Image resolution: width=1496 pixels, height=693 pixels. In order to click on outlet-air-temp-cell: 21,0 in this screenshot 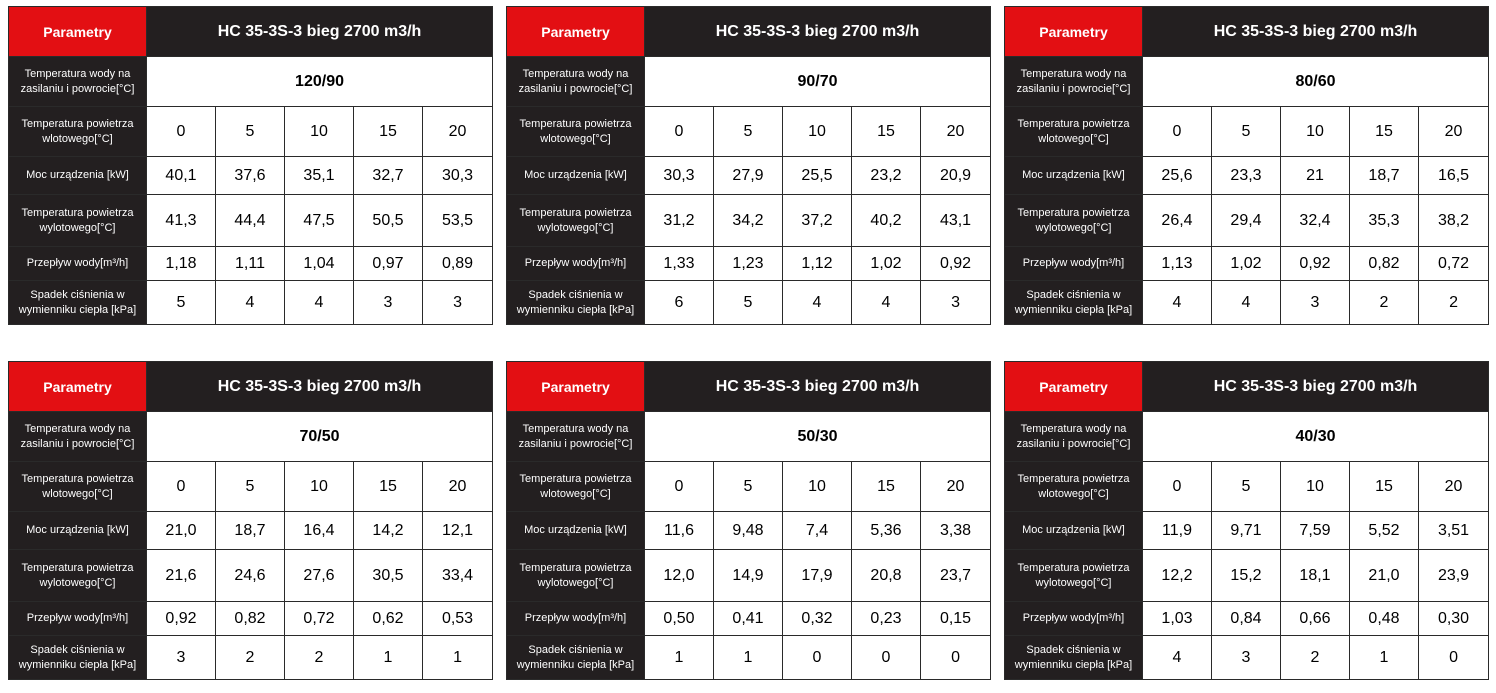, I will do `click(1384, 575)`.